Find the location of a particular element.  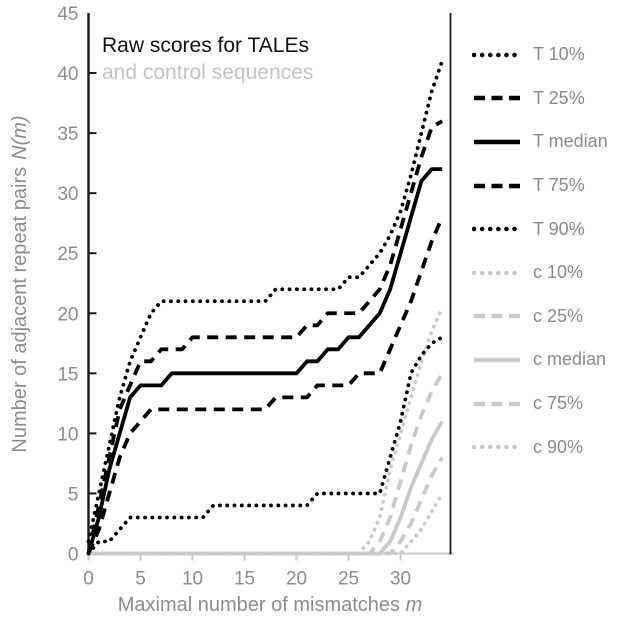

legend-label: T 90% is located at coordinates (559, 228).